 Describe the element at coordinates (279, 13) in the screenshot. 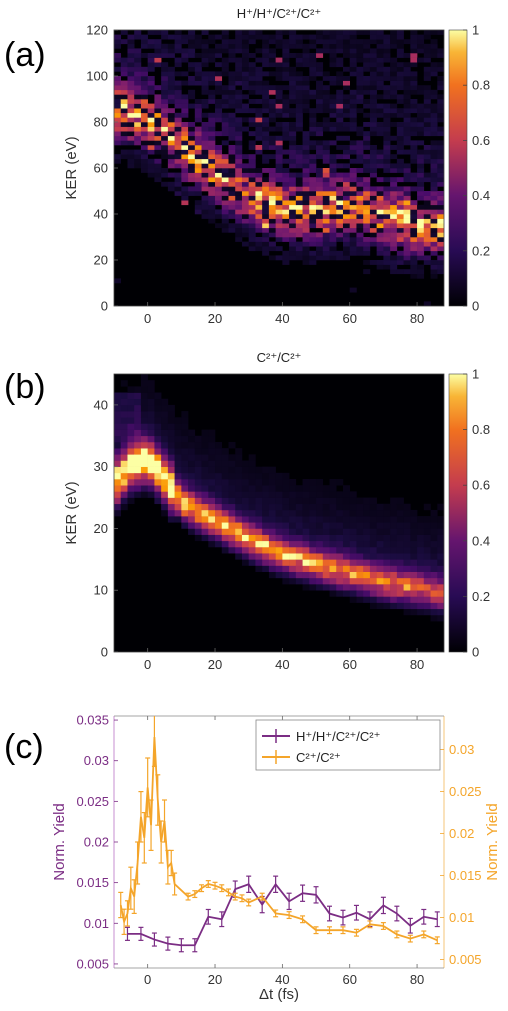

I see `heatmap-a-title: H⁺/H⁺/C²⁺/C²⁺` at that location.